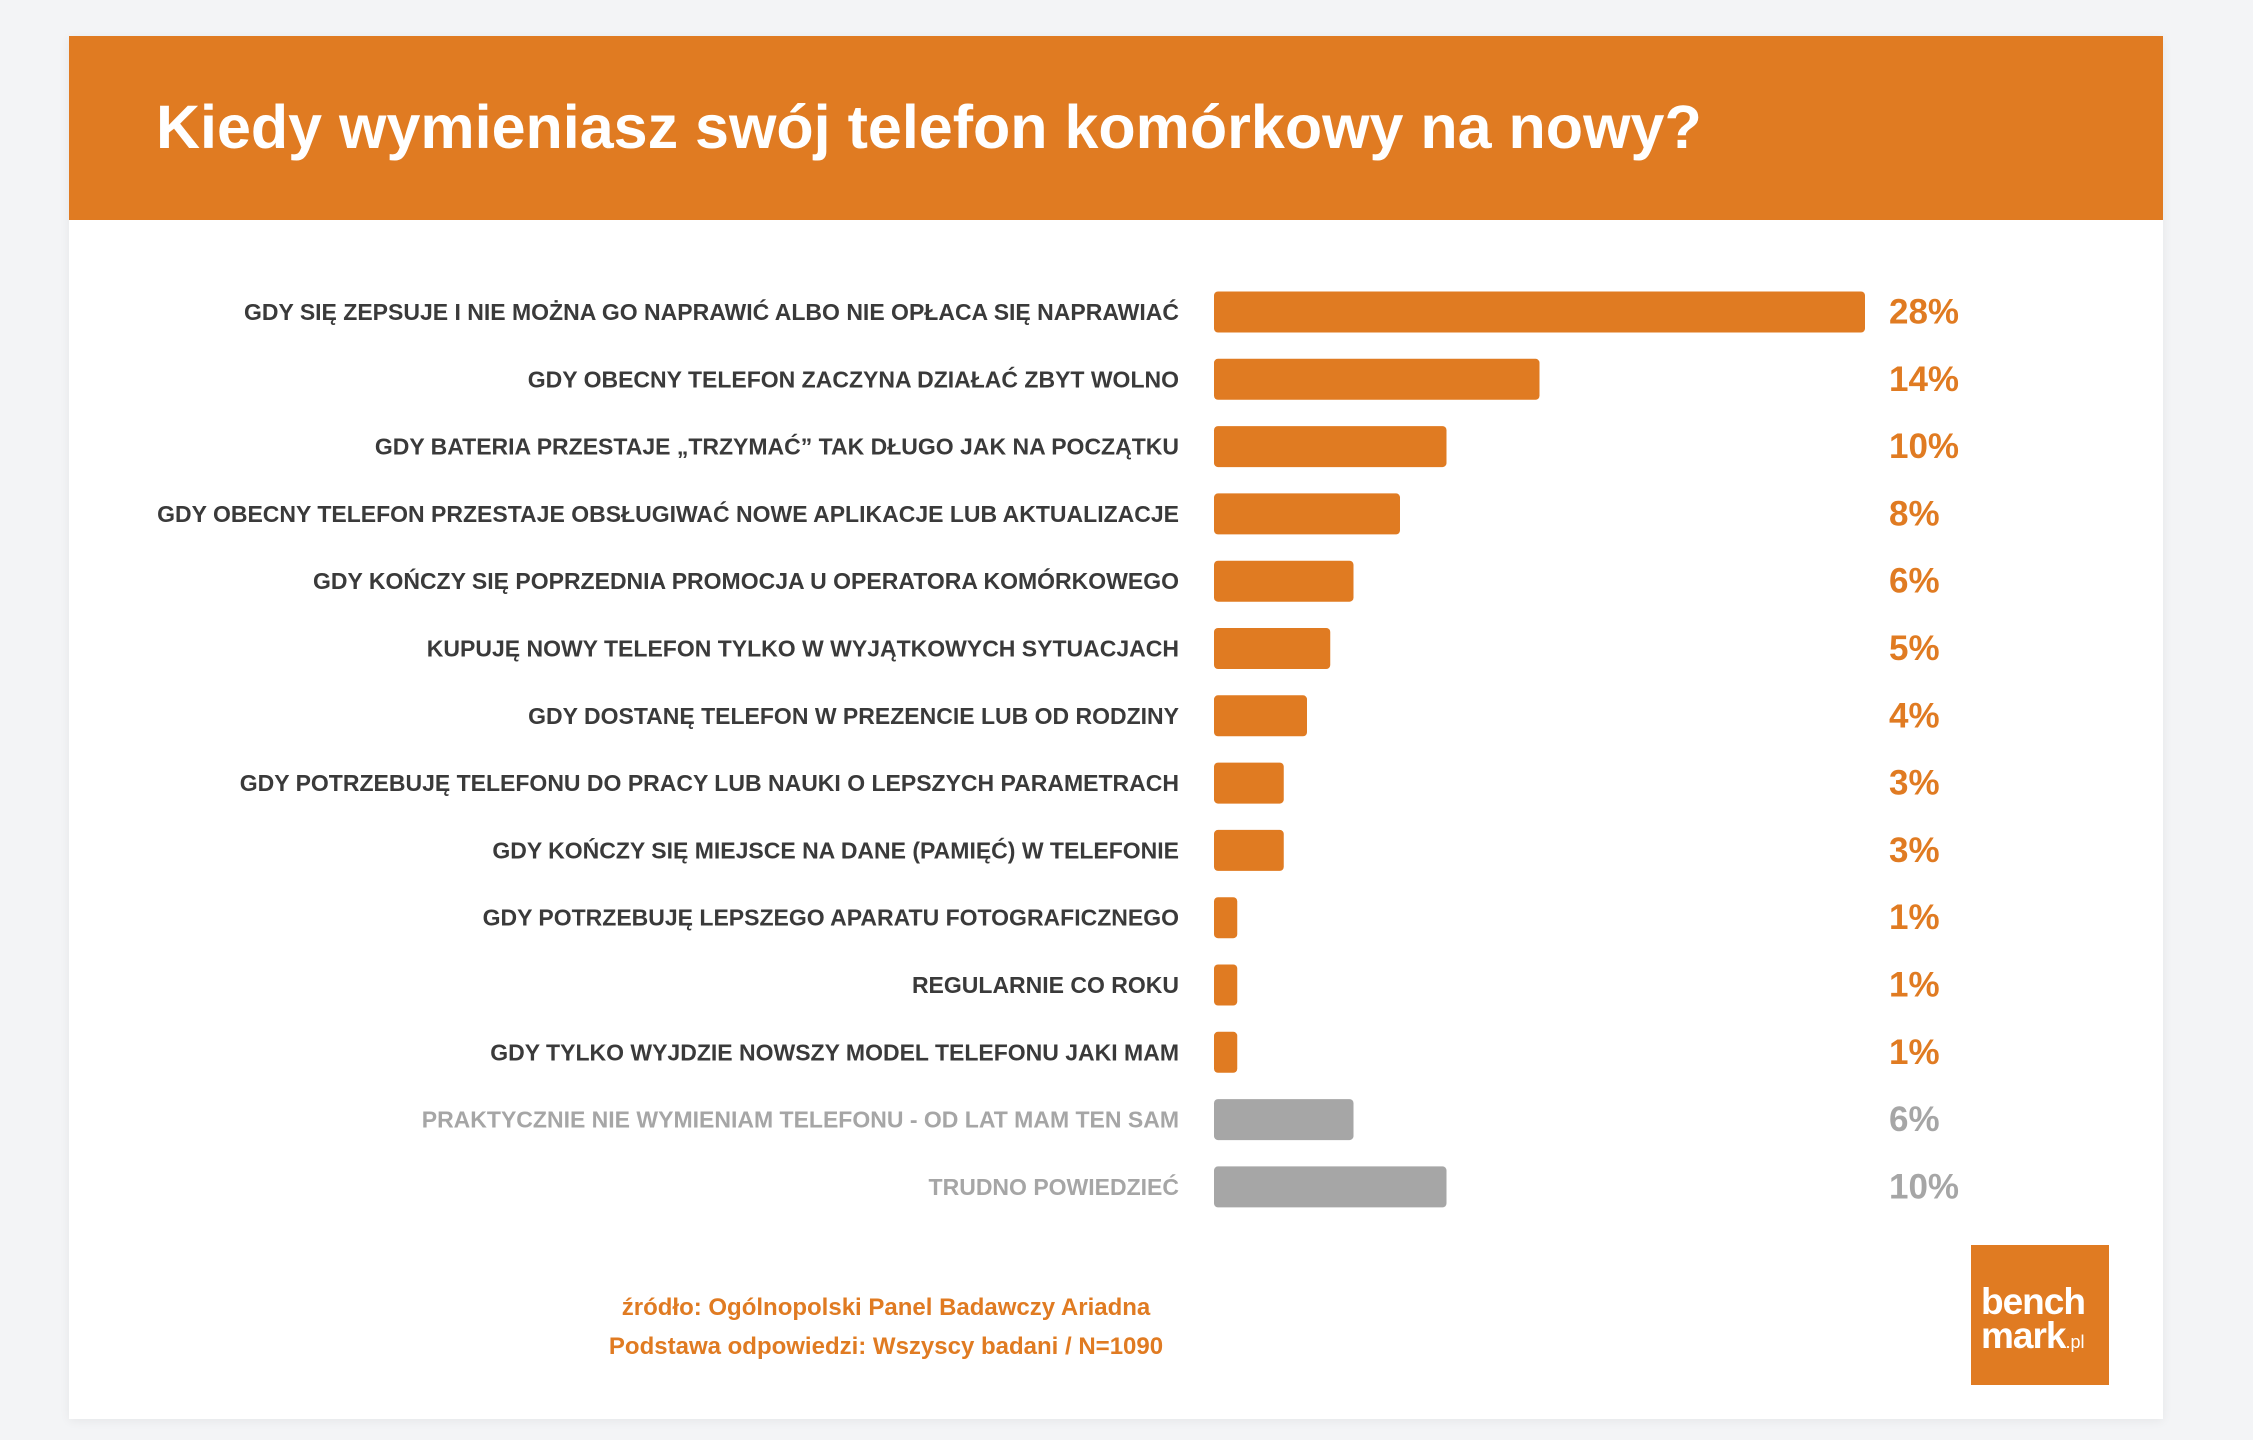  I want to click on bar-praktycznie-nie-wymieniam-telefonu-od-la, so click(1284, 1120).